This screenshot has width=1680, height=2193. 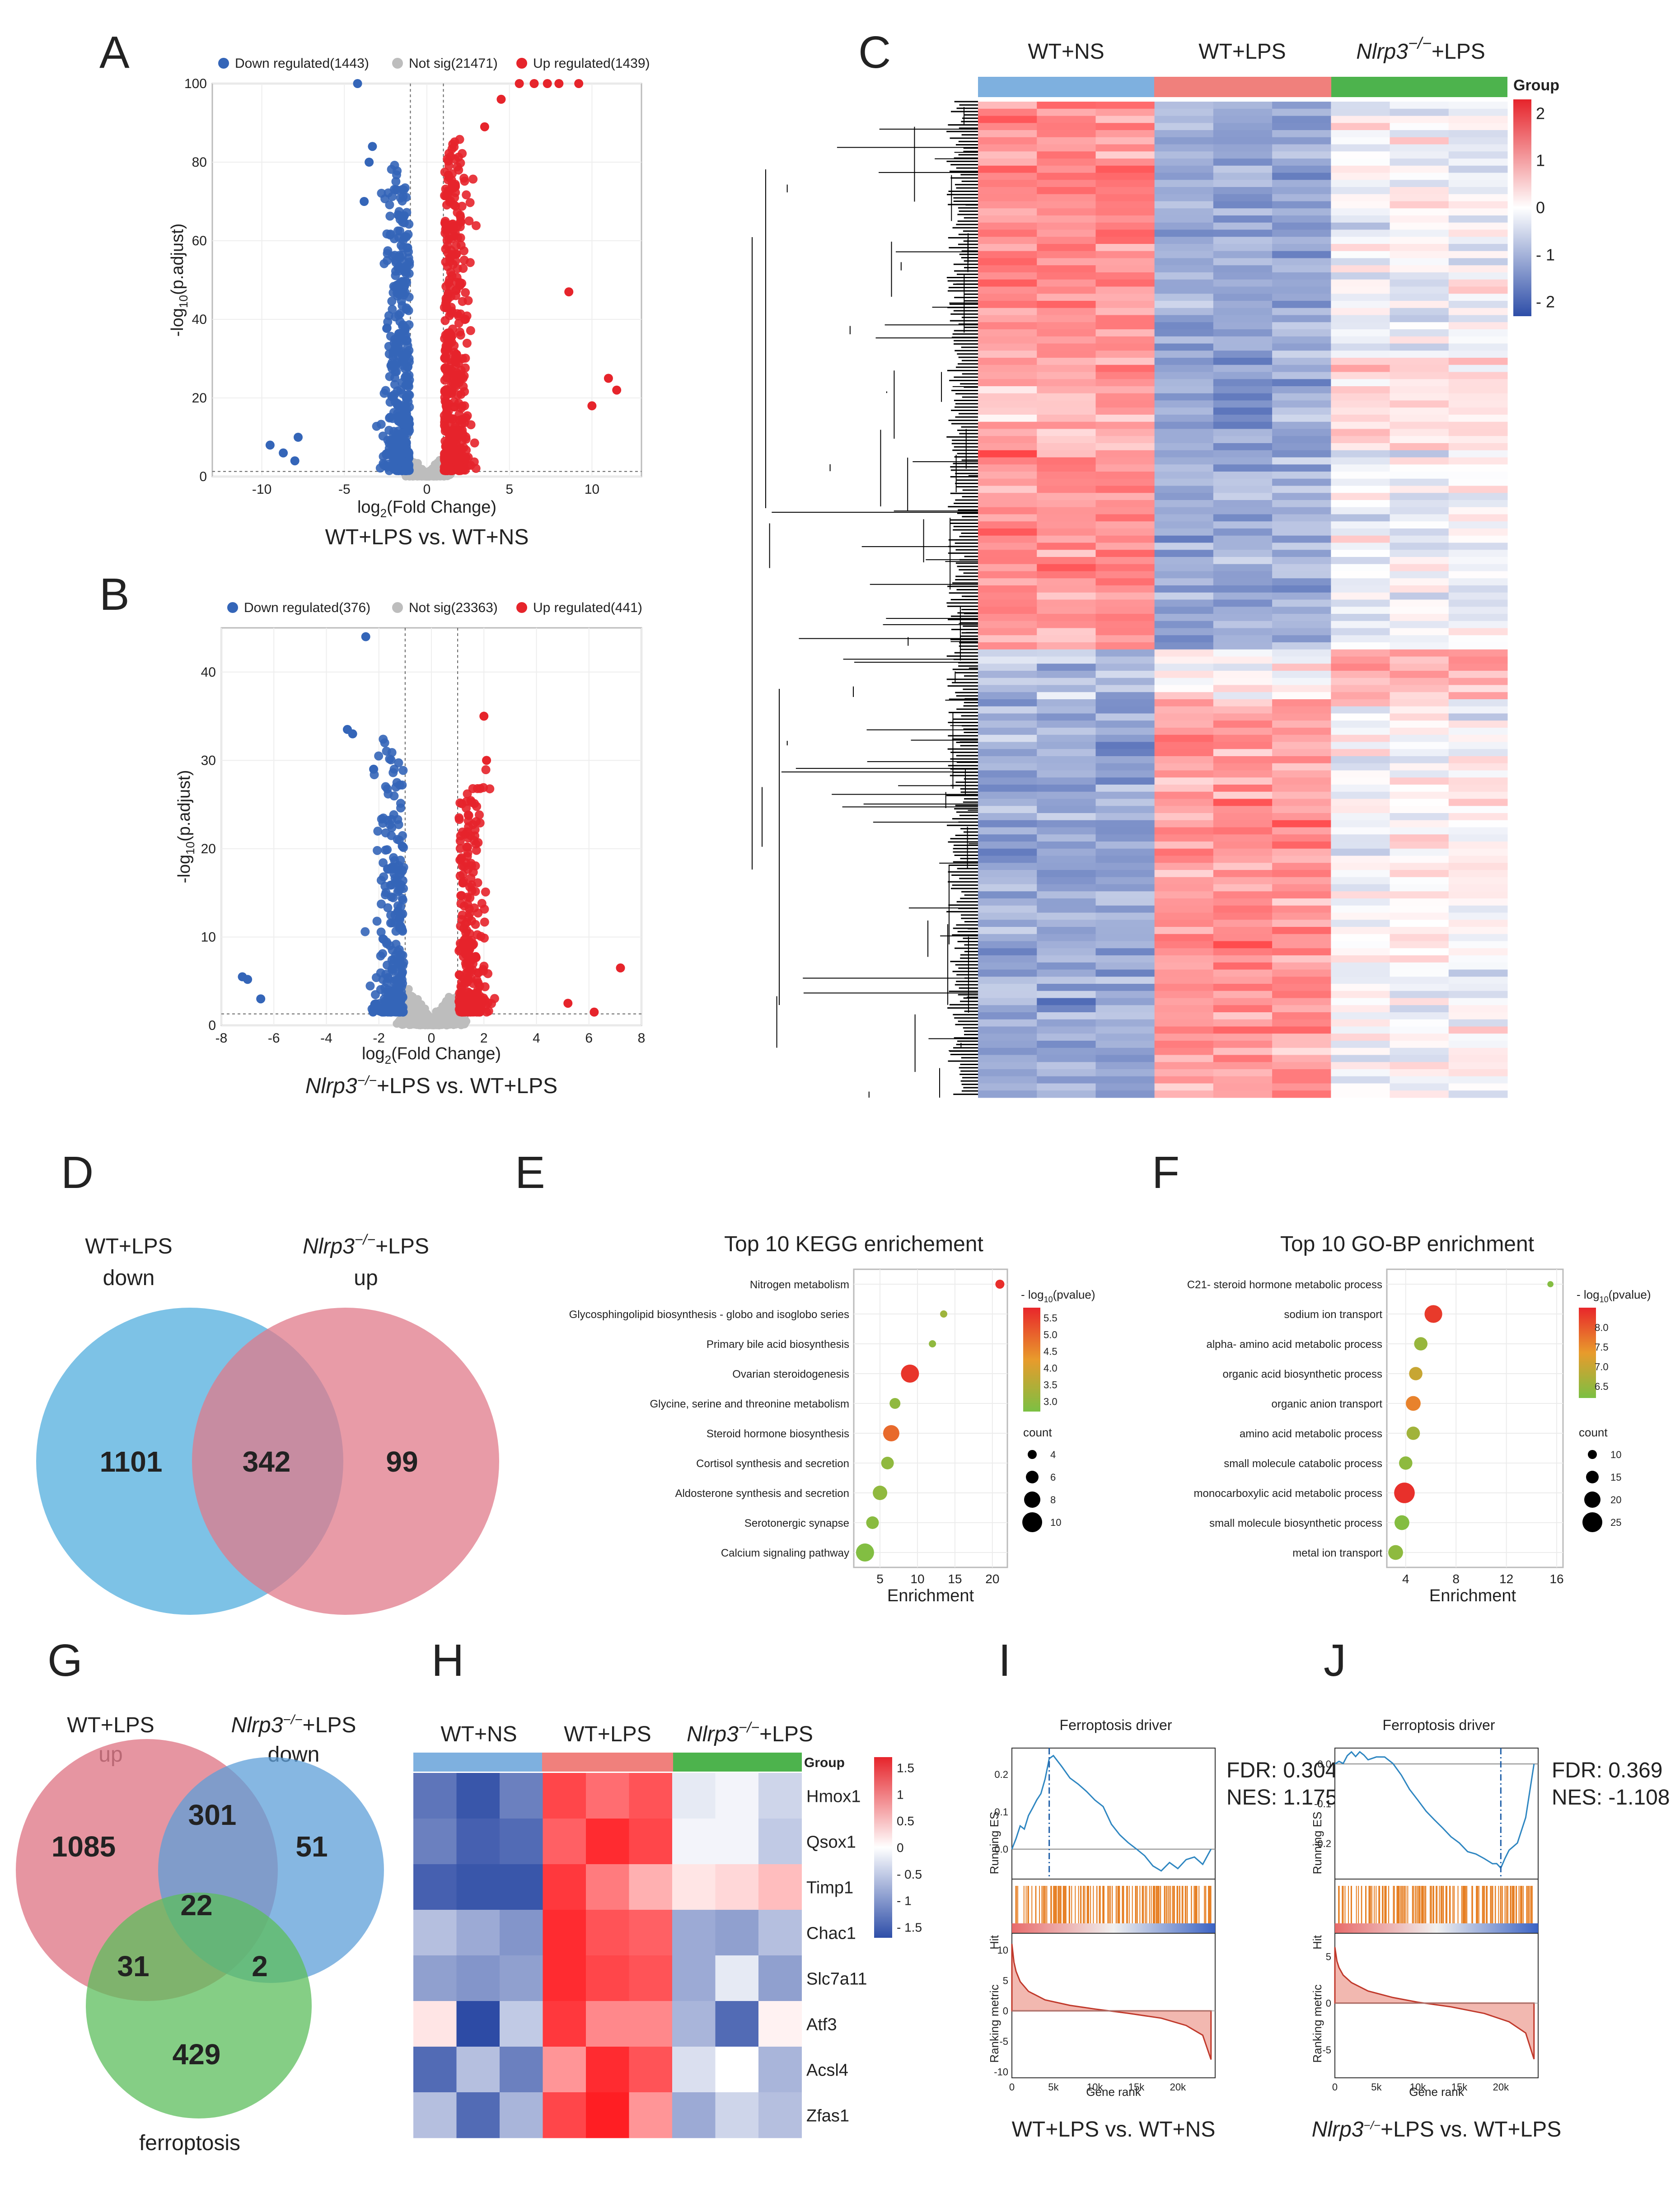 What do you see at coordinates (199, 398) in the screenshot?
I see `y-tick-label: 20` at bounding box center [199, 398].